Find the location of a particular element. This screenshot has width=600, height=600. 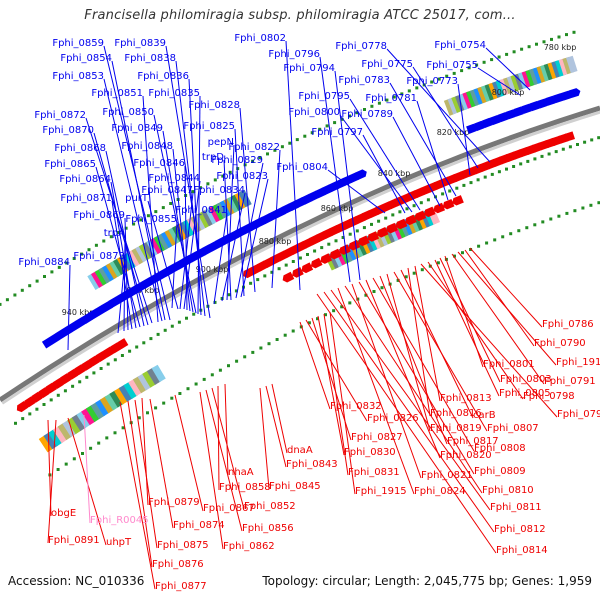

gene-label: Fphi_0783 is located at coordinates (364, 80).